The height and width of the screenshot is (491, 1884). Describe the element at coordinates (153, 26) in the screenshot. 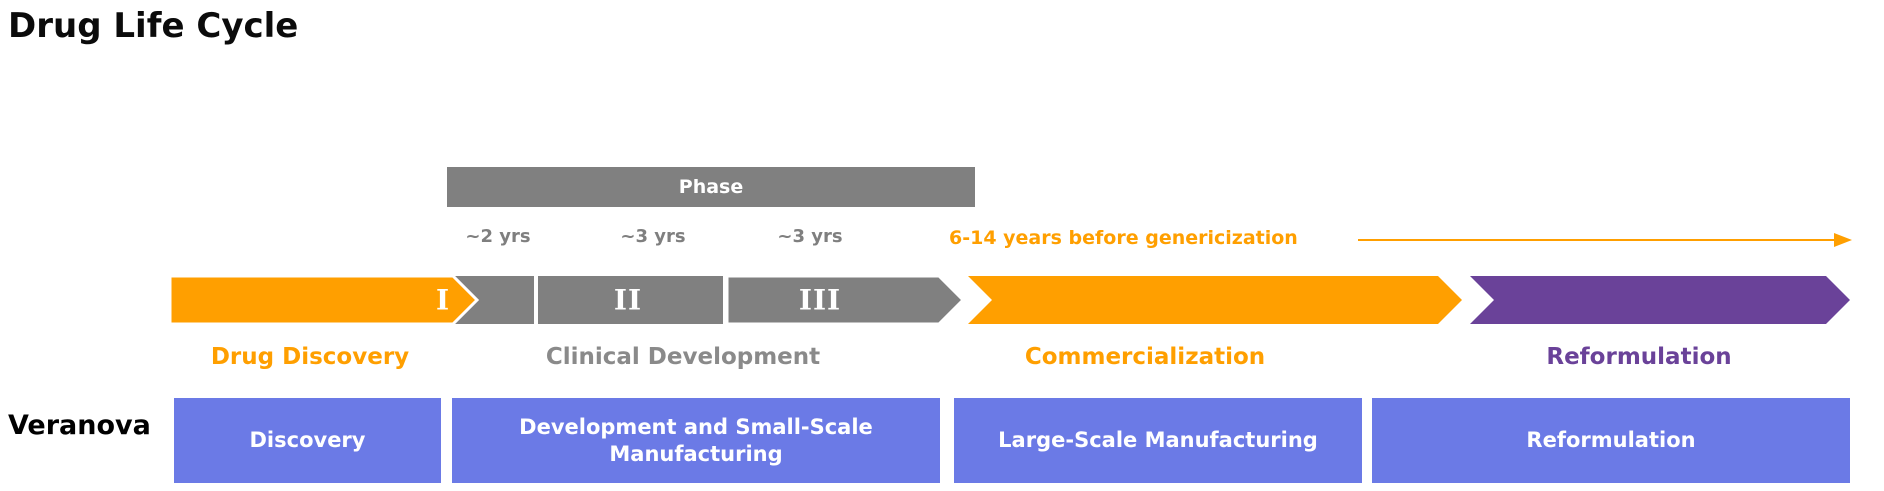

I see `page-title: Drug Life Cycle` at that location.